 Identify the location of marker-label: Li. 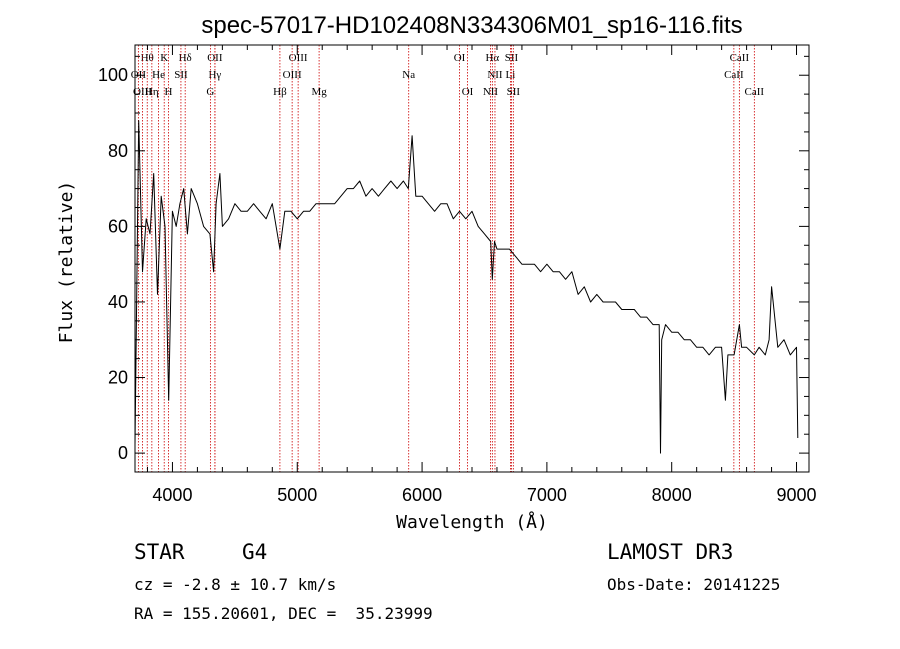
(511, 75).